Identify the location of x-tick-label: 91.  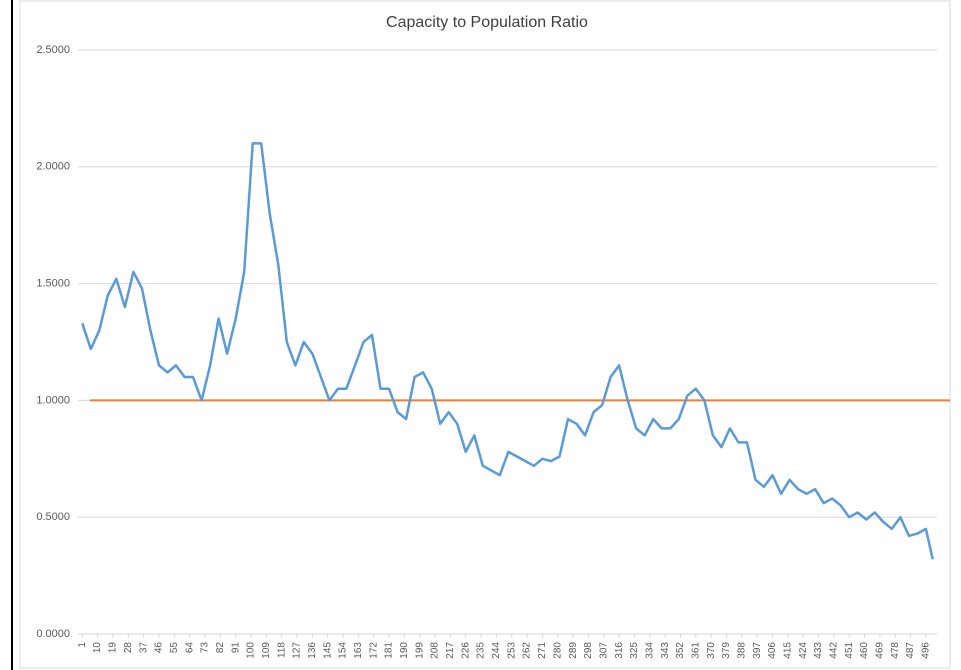
(235, 648).